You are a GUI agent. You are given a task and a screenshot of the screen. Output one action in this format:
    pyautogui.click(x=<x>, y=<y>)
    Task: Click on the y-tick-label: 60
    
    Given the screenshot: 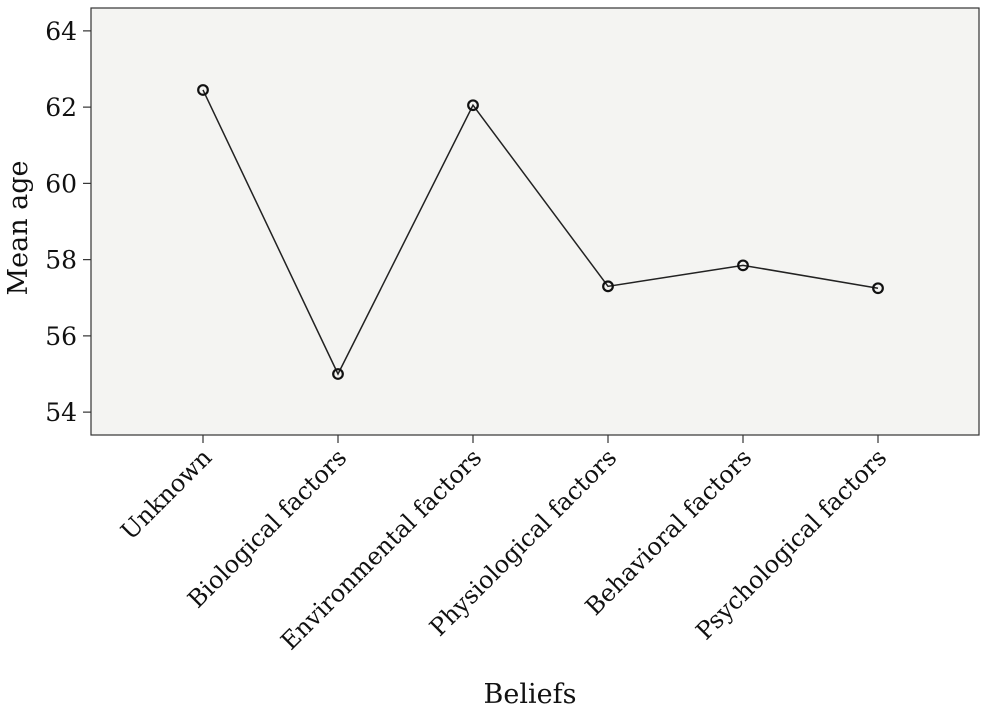 What is the action you would take?
    pyautogui.click(x=61, y=183)
    